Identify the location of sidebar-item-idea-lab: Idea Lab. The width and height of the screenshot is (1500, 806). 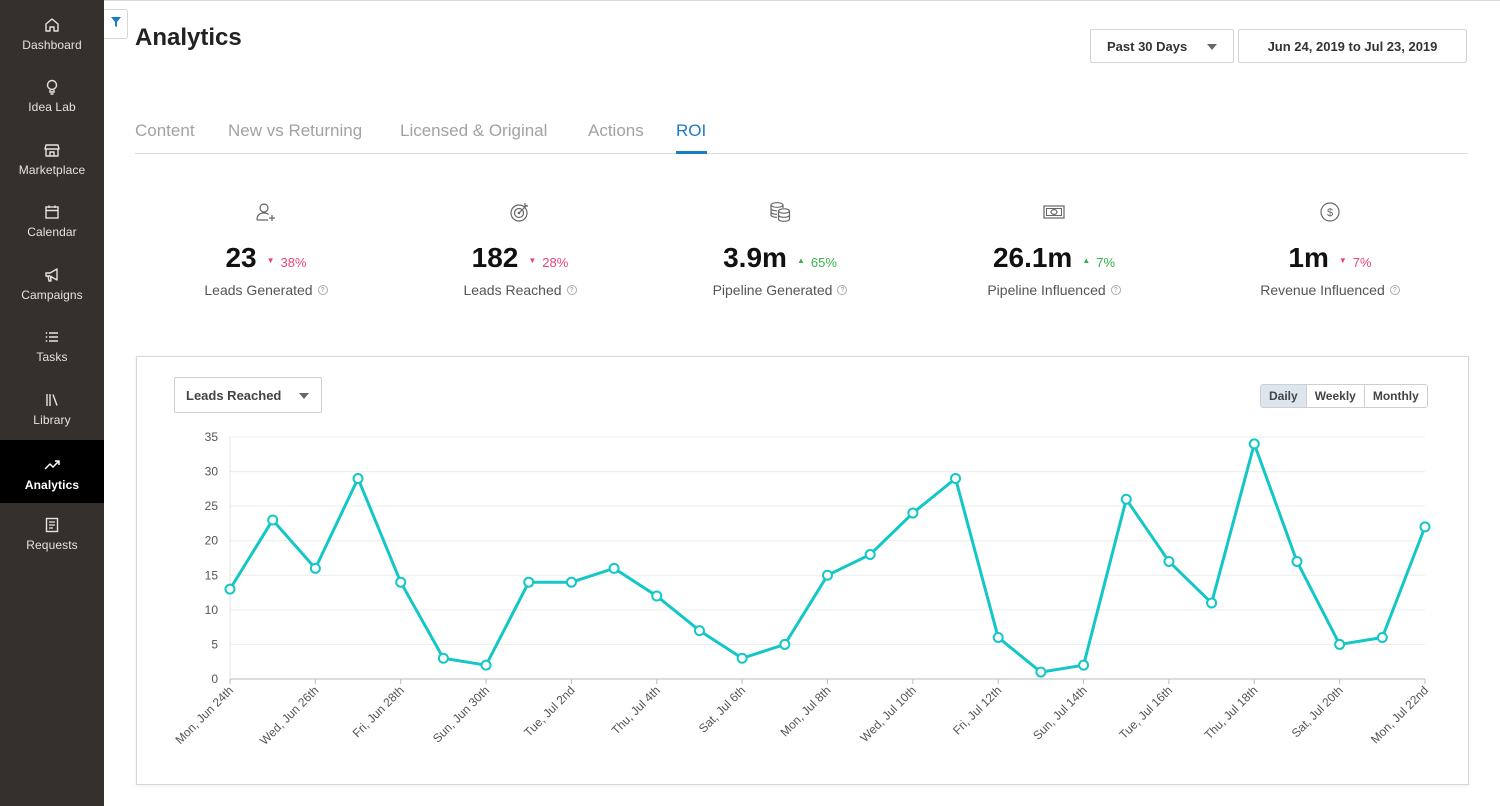
(52, 93).